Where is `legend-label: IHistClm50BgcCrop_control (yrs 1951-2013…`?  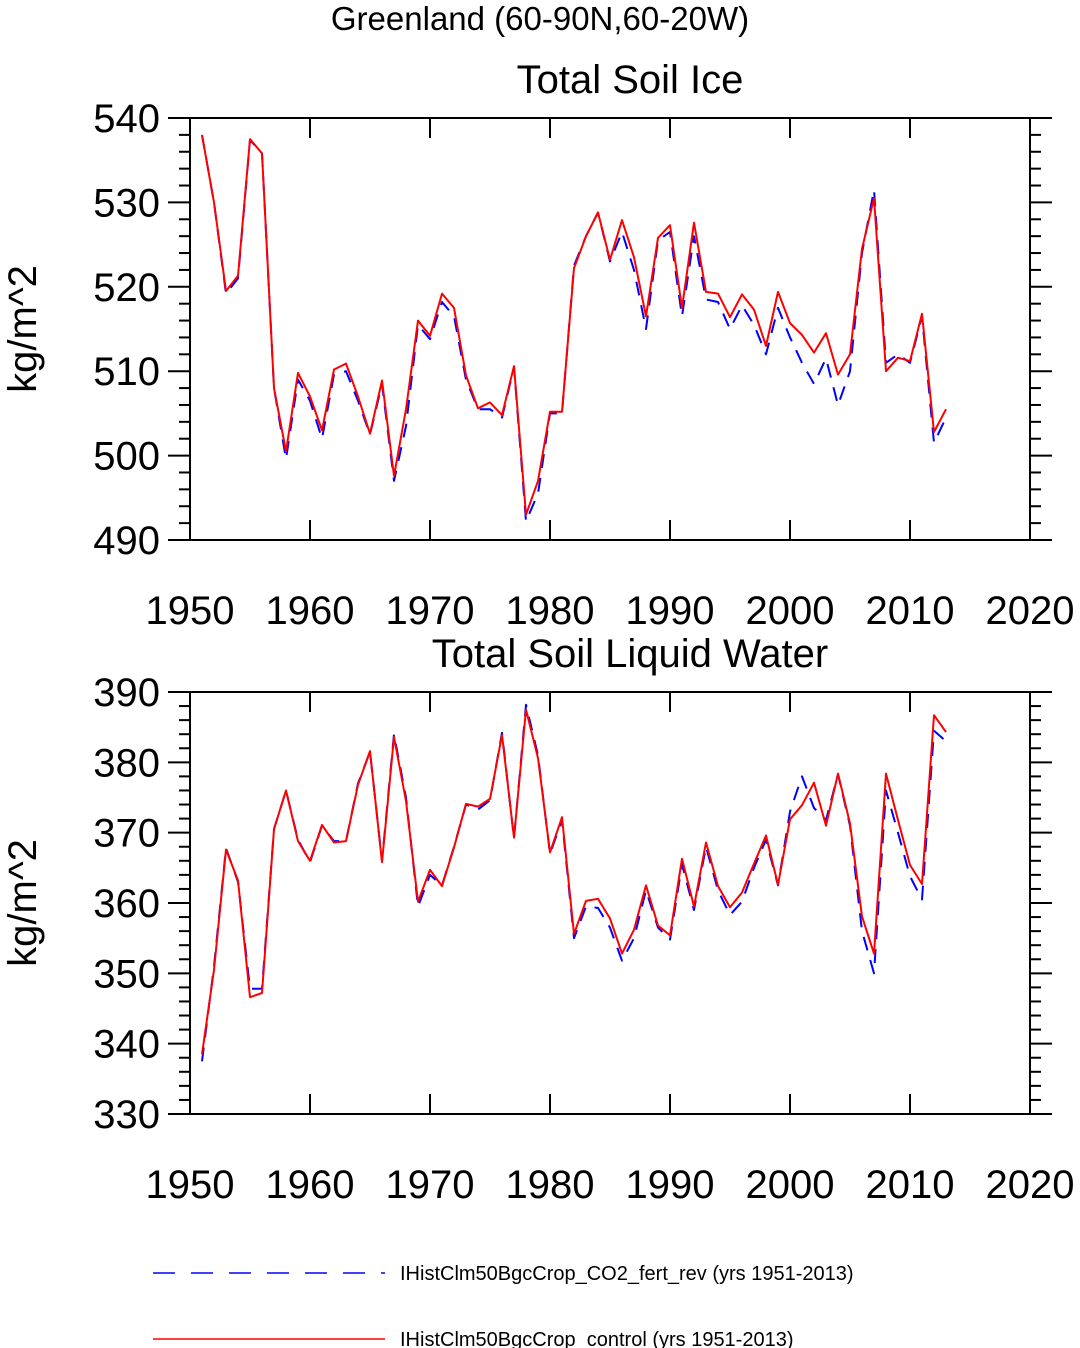
legend-label: IHistClm50BgcCrop_control (yrs 1951-2013… is located at coordinates (597, 1338).